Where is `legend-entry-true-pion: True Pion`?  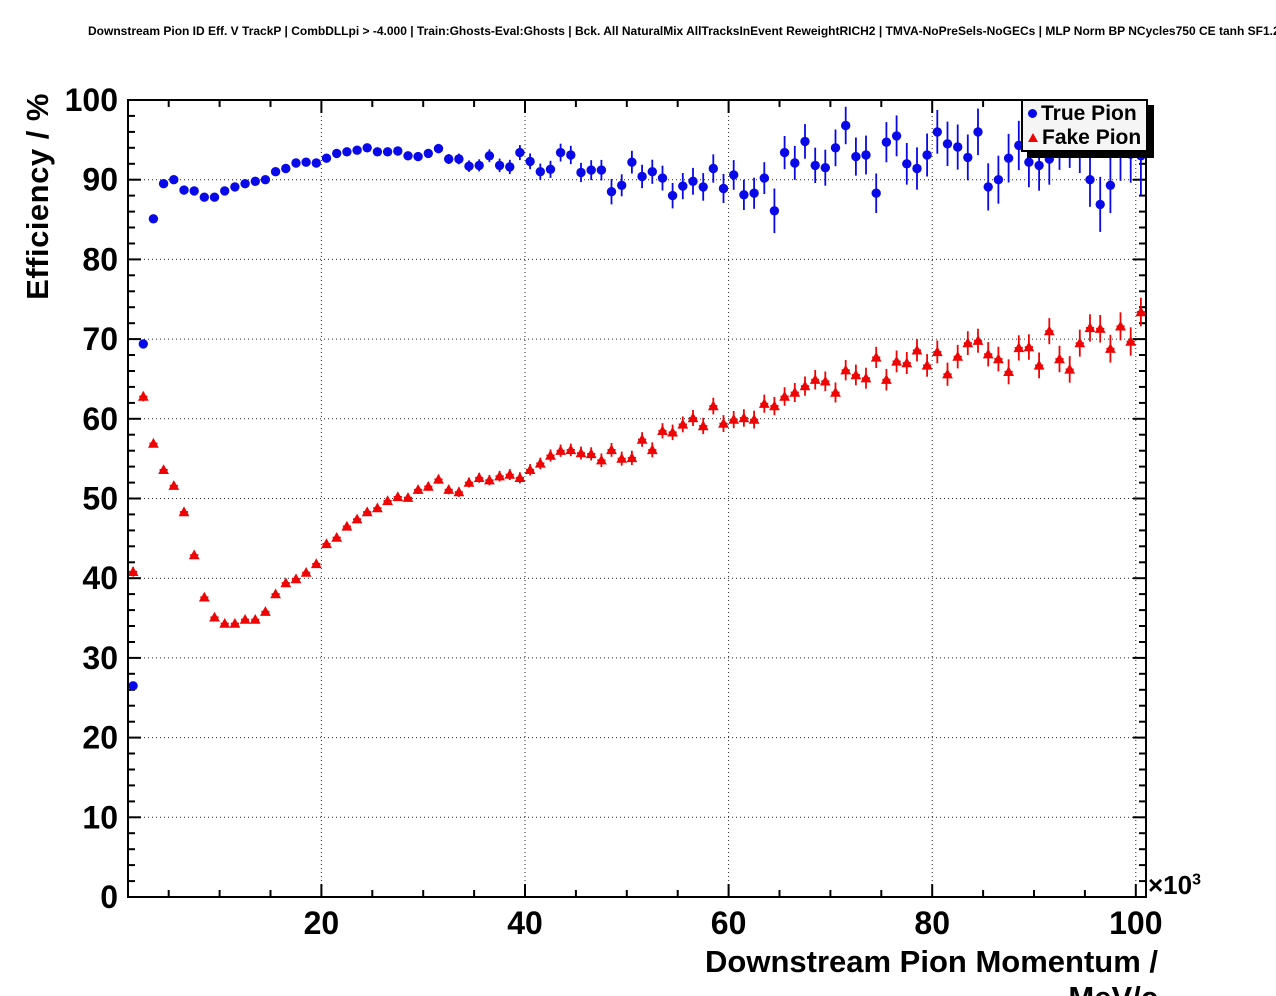 legend-entry-true-pion: True Pion is located at coordinates (1087, 113).